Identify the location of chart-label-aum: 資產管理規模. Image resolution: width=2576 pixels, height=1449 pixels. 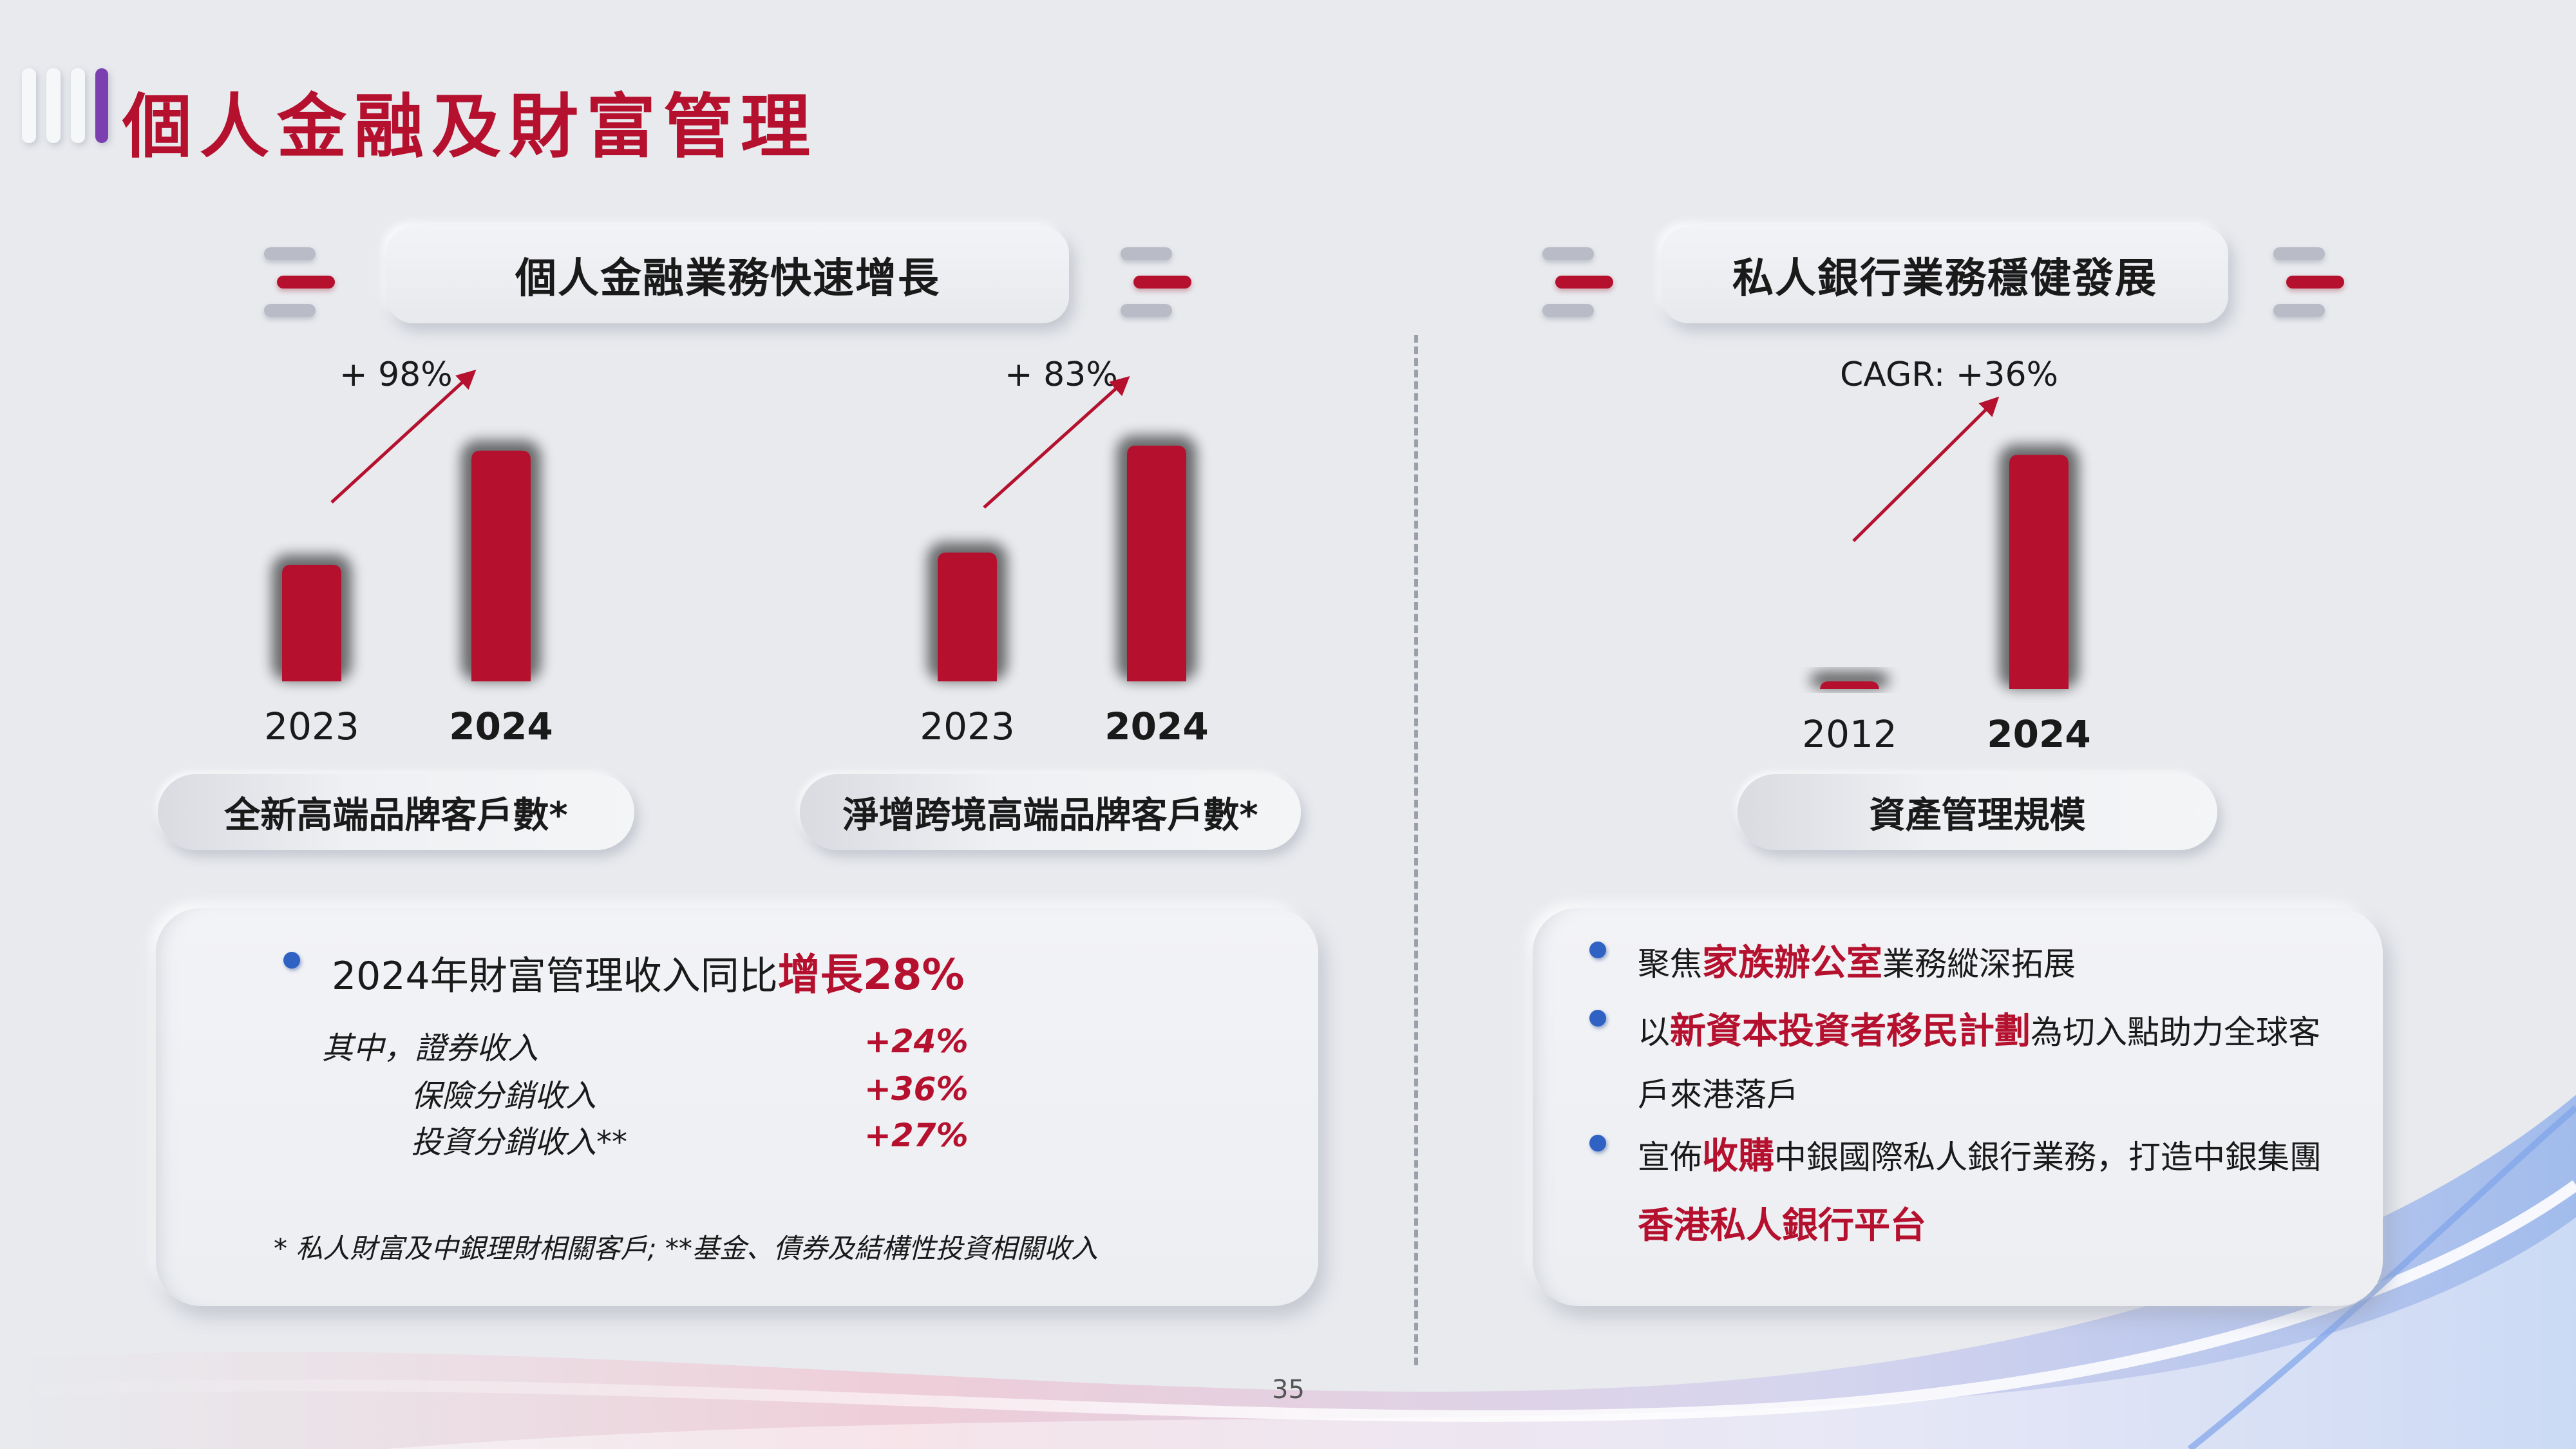
(1977, 812).